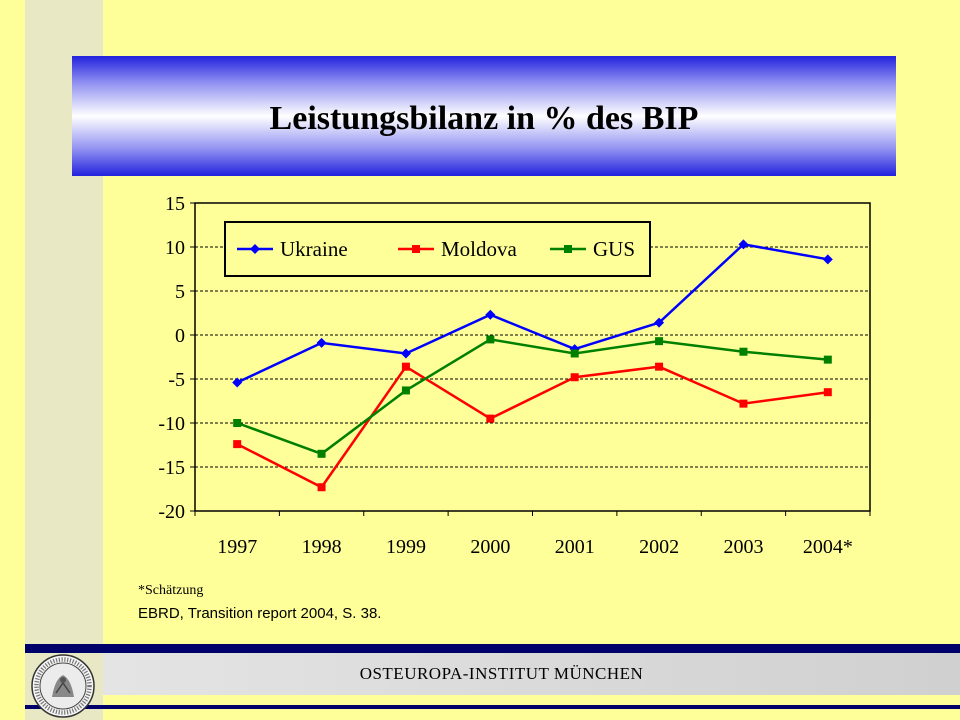 This screenshot has width=960, height=720. I want to click on y-tick-label: 15, so click(175, 204).